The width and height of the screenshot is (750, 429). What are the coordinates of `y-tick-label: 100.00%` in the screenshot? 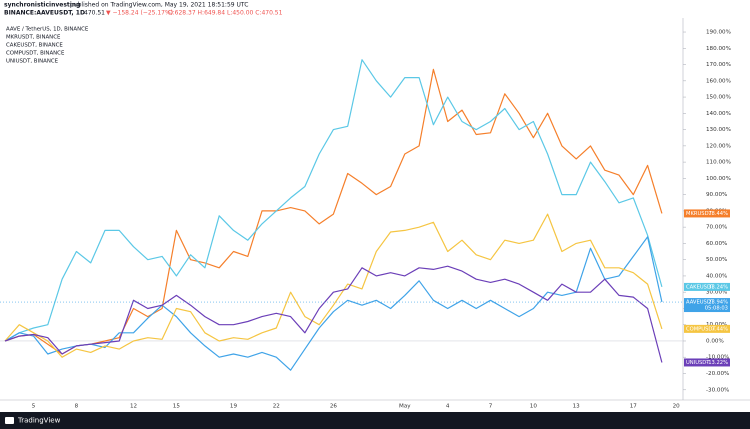 It's located at (718, 179).